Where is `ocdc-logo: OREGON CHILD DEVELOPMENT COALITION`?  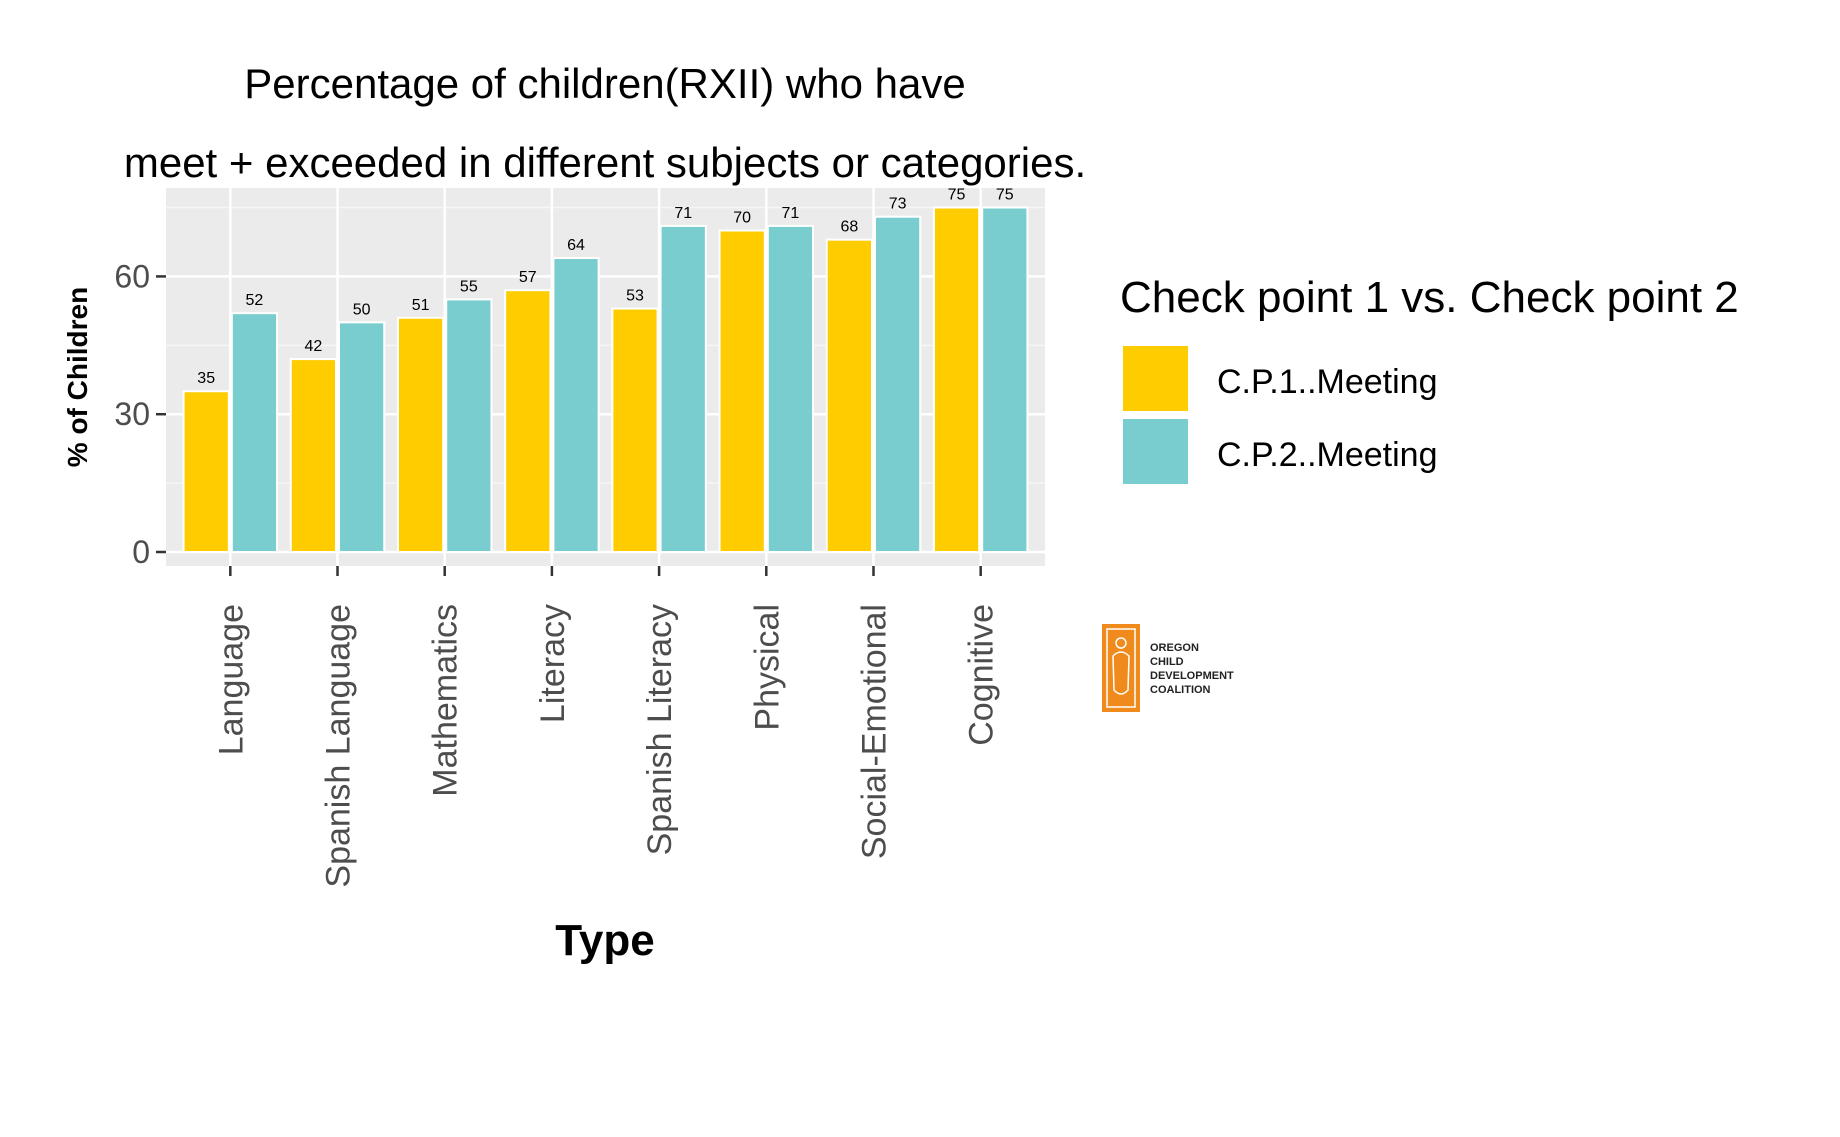
ocdc-logo: OREGON CHILD DEVELOPMENT COALITION is located at coordinates (1168, 668).